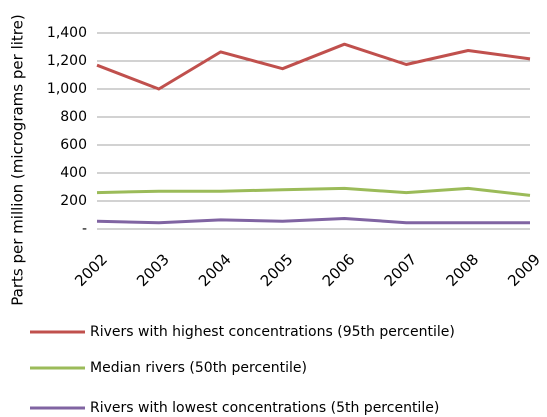 This screenshot has height=417, width=547. I want to click on legend-label: Median rivers (50th percentile), so click(198, 368).